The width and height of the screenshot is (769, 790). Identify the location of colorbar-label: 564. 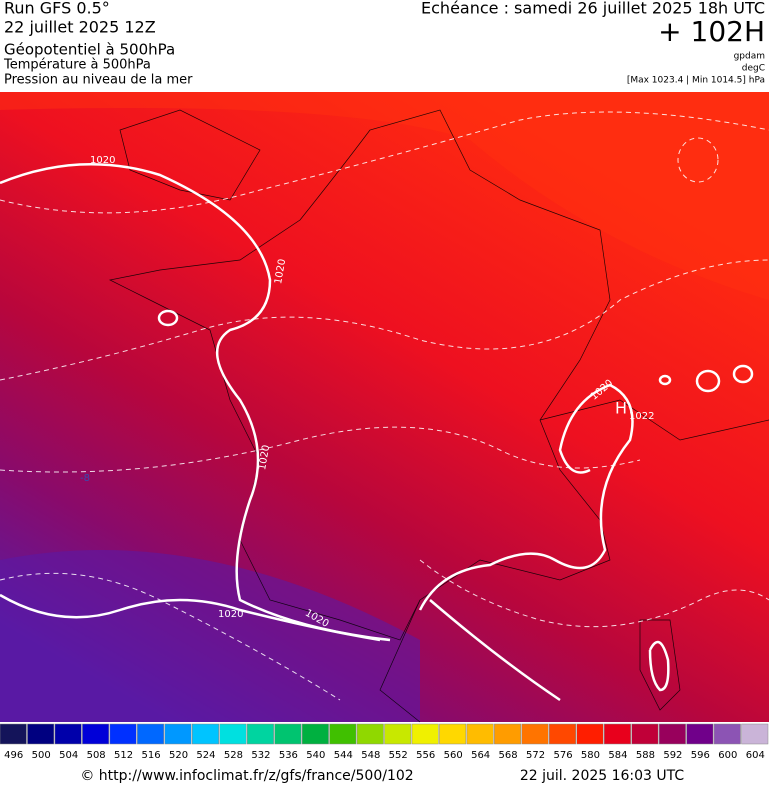
(480, 755).